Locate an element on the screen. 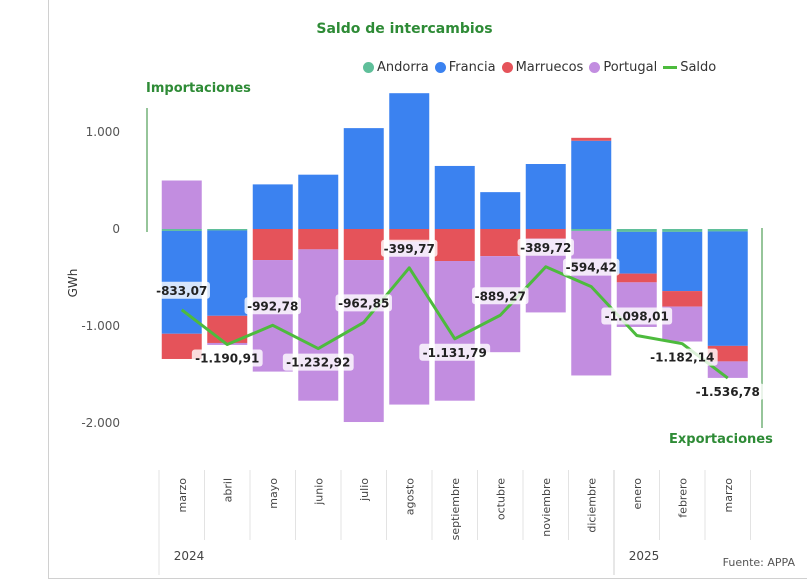 The height and width of the screenshot is (581, 809). saldo-data-label: -399,77 is located at coordinates (409, 249).